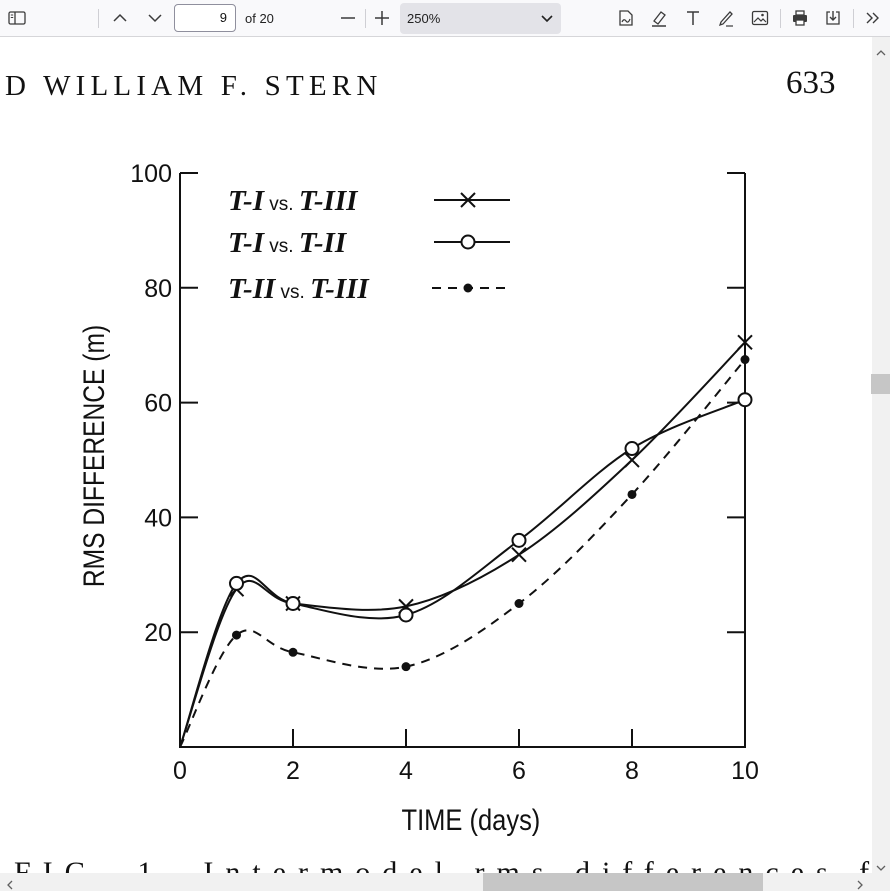 This screenshot has width=890, height=895. Describe the element at coordinates (693, 18) in the screenshot. I see `text-icon` at that location.